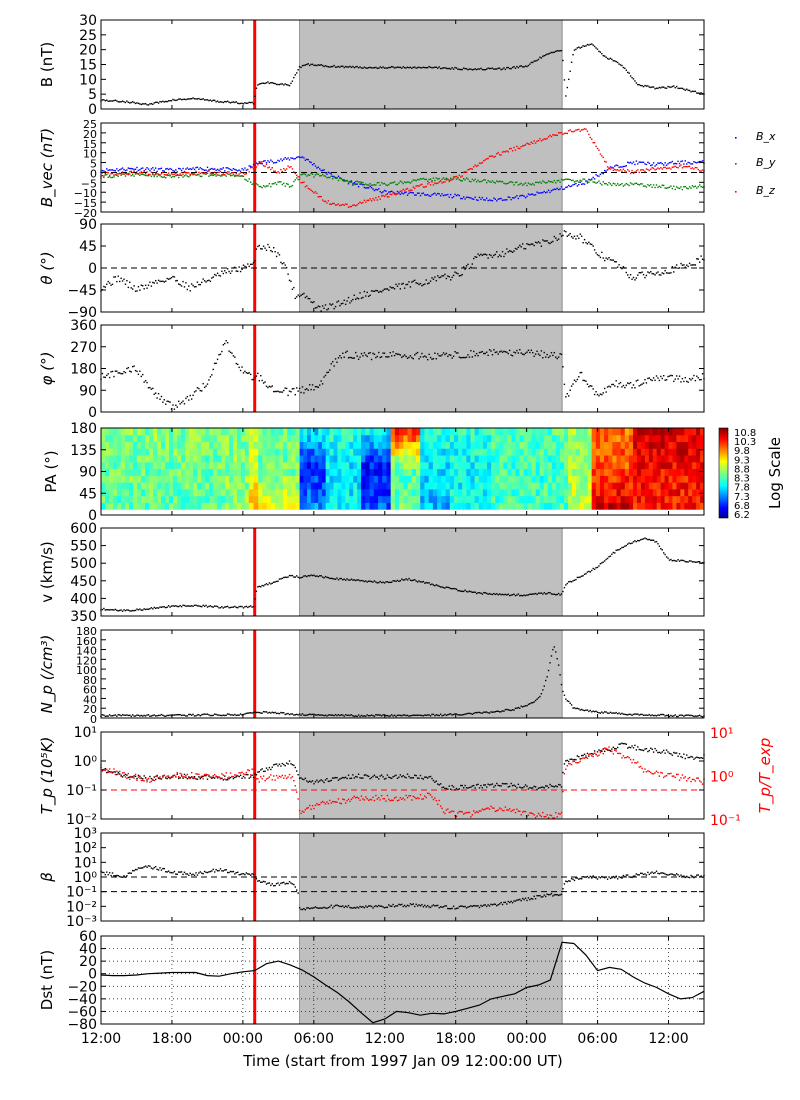 Image resolution: width=800 pixels, height=1100 pixels. I want to click on y-tick-label: 45, so click(88, 494).